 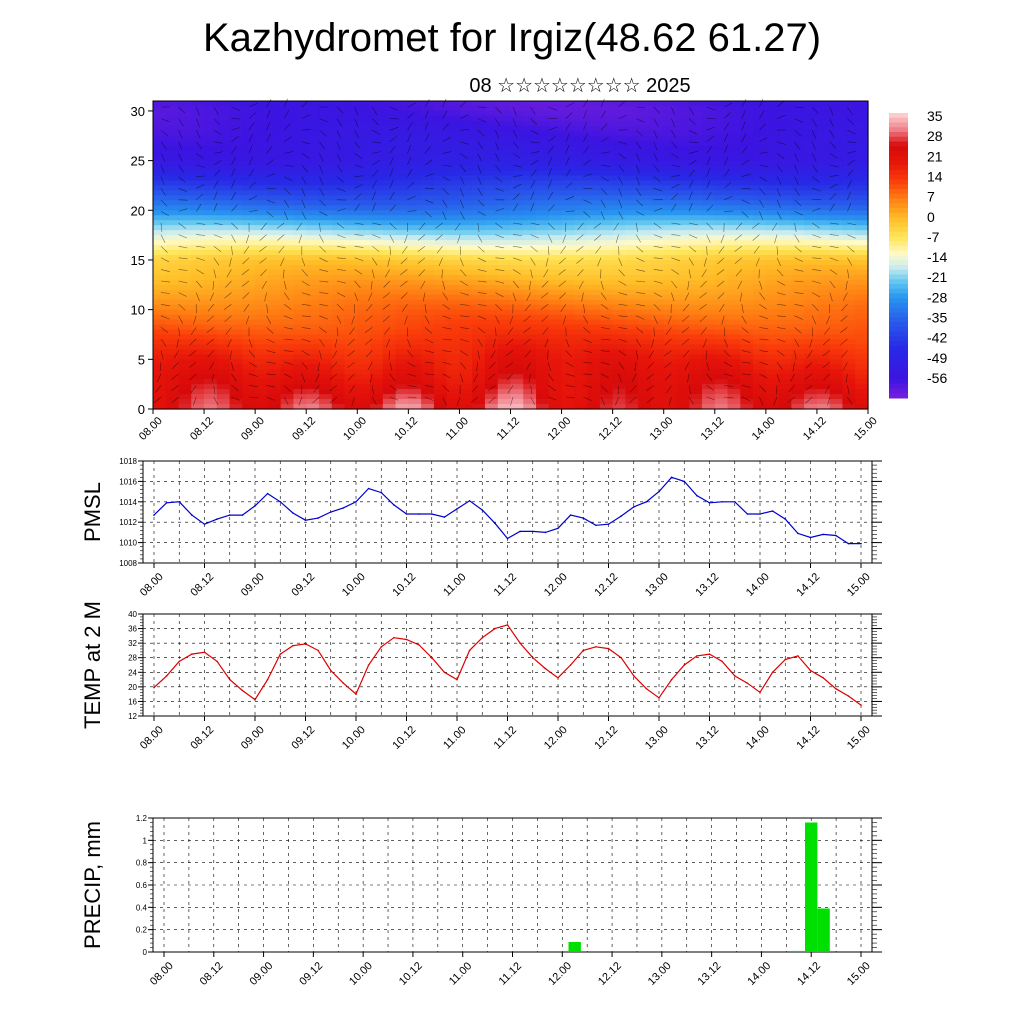 What do you see at coordinates (202, 738) in the screenshot?
I see `x-tick-label: 08.12` at bounding box center [202, 738].